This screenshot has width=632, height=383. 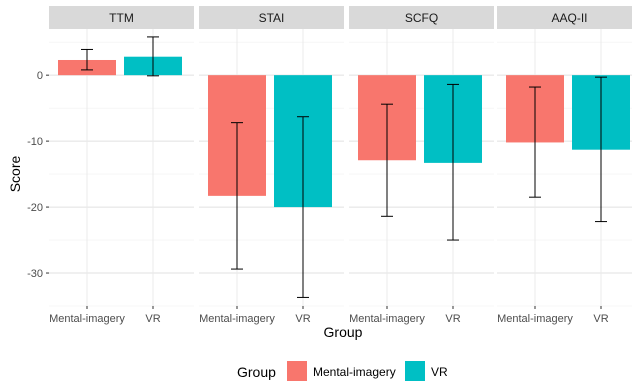 I want to click on y-tick-label: 0, so click(x=40, y=76).